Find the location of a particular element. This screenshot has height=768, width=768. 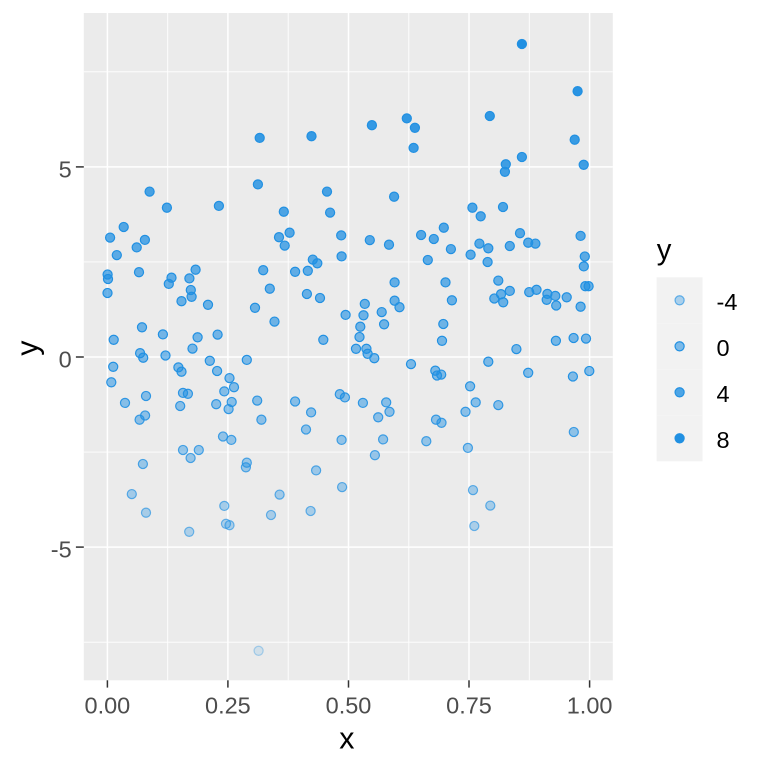

svg-text: 0.00 is located at coordinates (108, 706).